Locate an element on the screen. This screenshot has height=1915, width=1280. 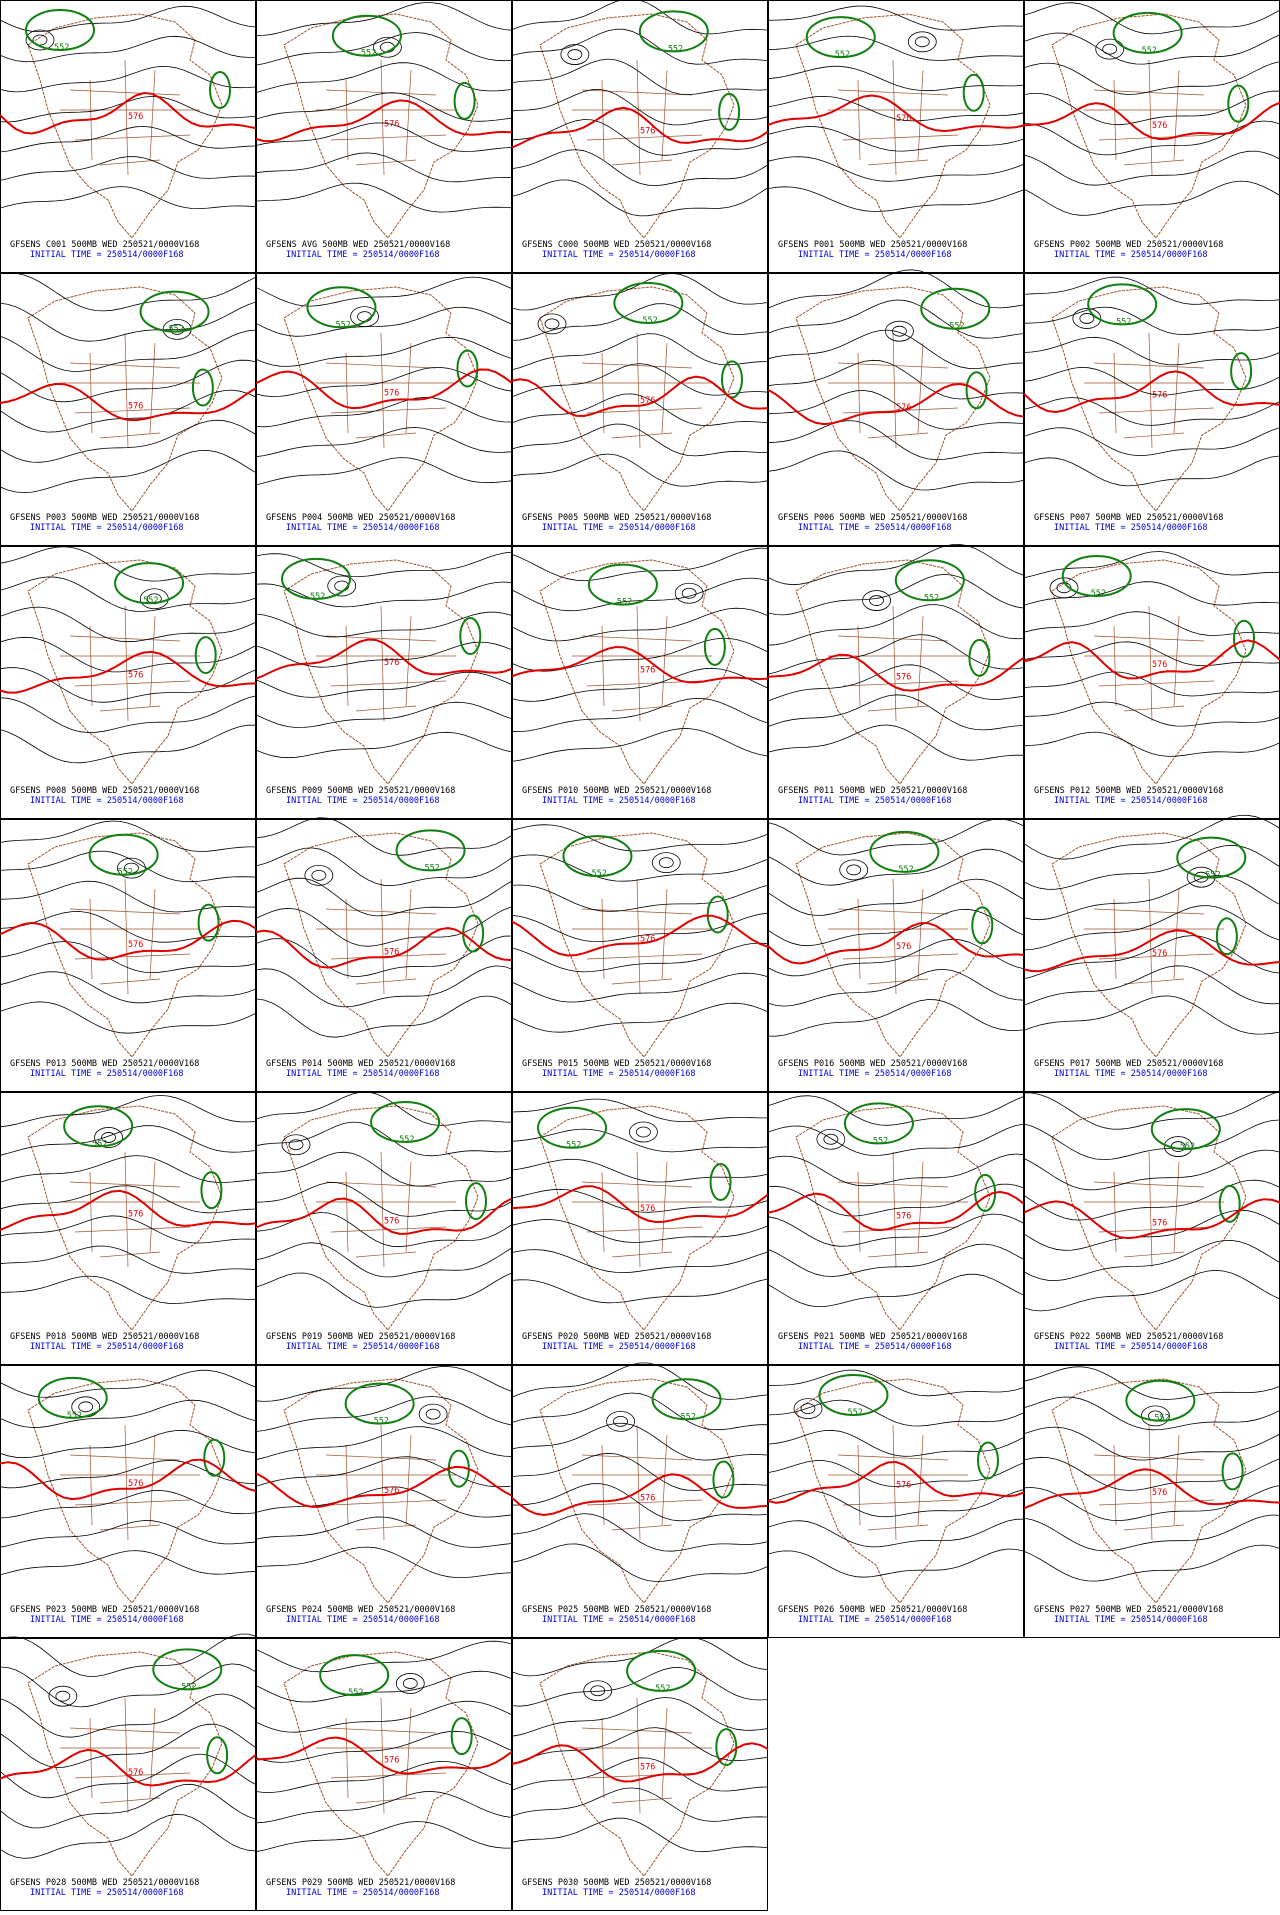
panel-title: GFSENS C001 500MB WED 250521/0000V168 is located at coordinates (104, 245).